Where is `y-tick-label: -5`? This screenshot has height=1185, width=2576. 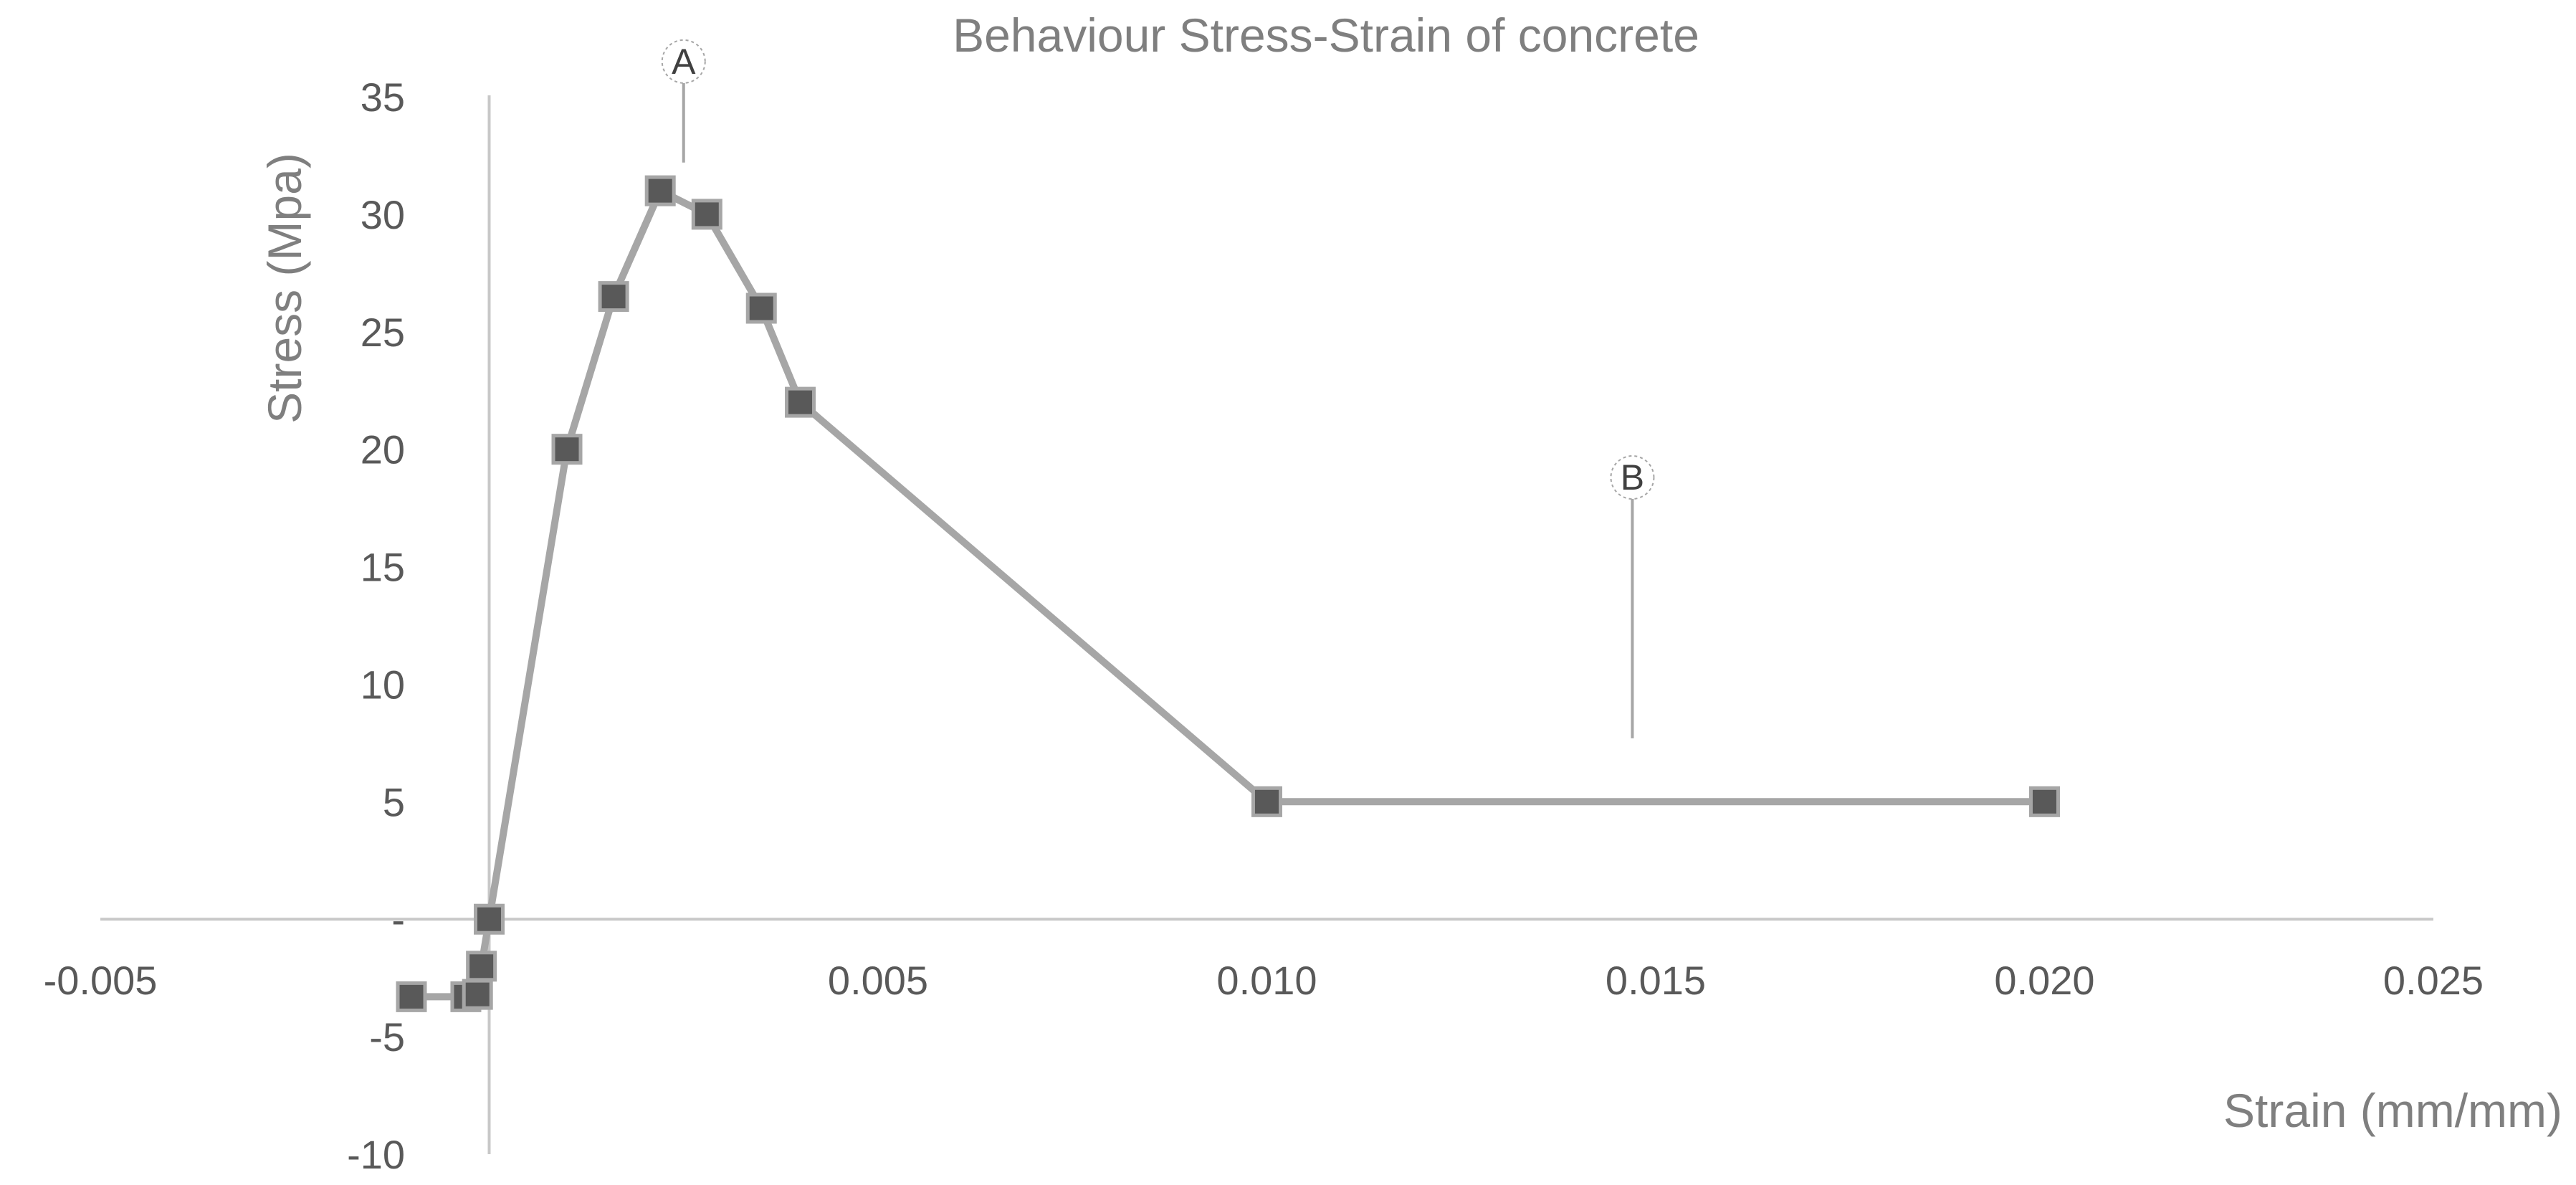
y-tick-label: -5 is located at coordinates (387, 1037).